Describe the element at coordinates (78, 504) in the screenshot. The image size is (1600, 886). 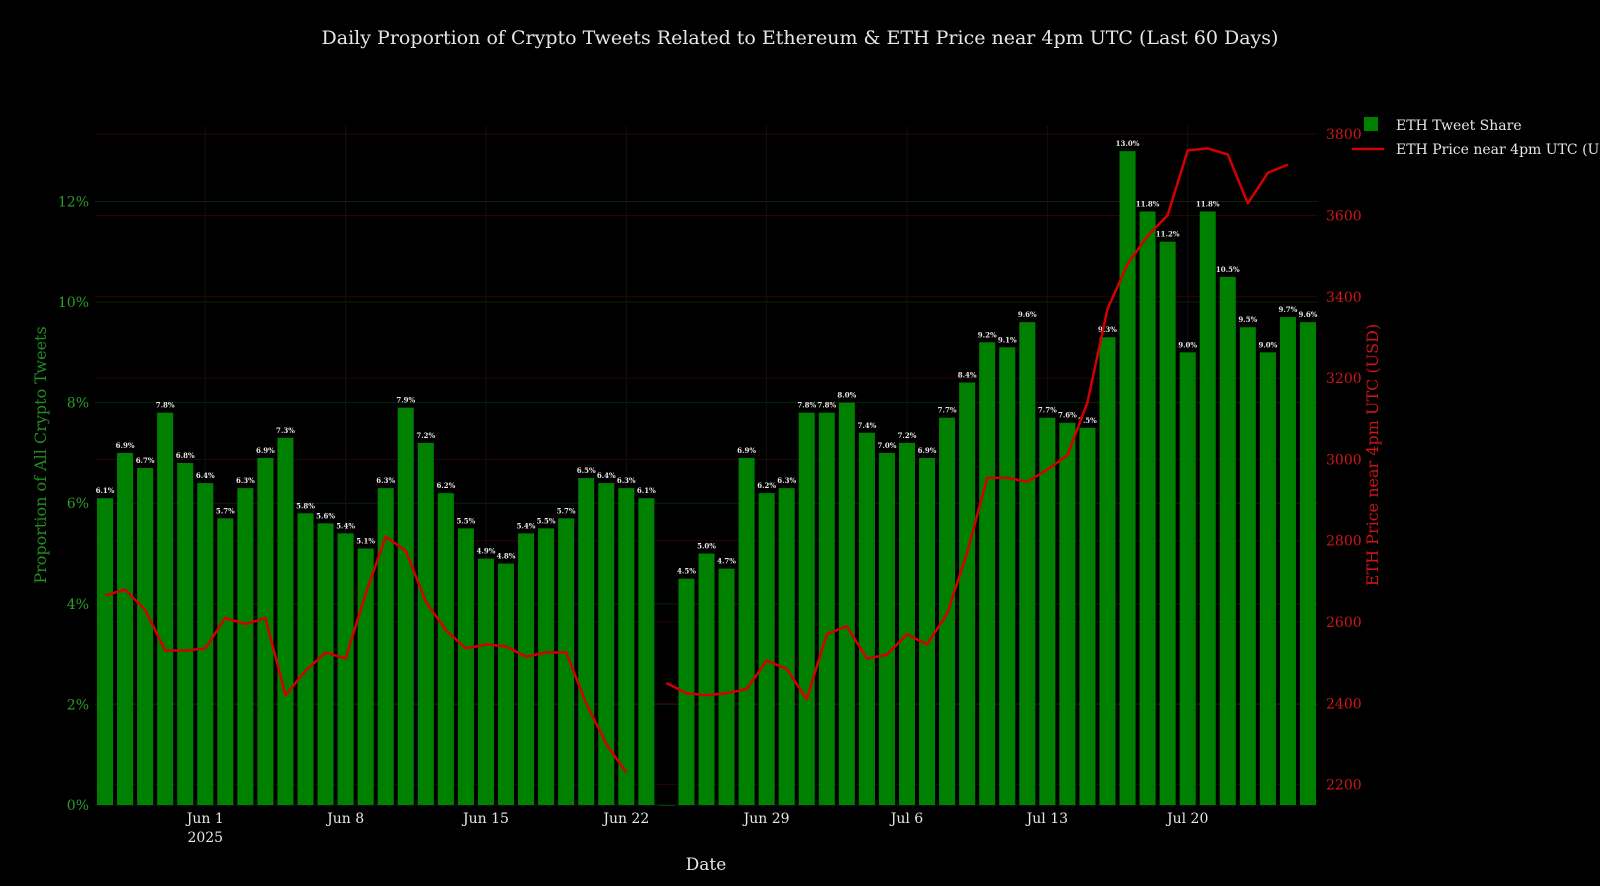
I see `left-tick-label: 6%` at that location.